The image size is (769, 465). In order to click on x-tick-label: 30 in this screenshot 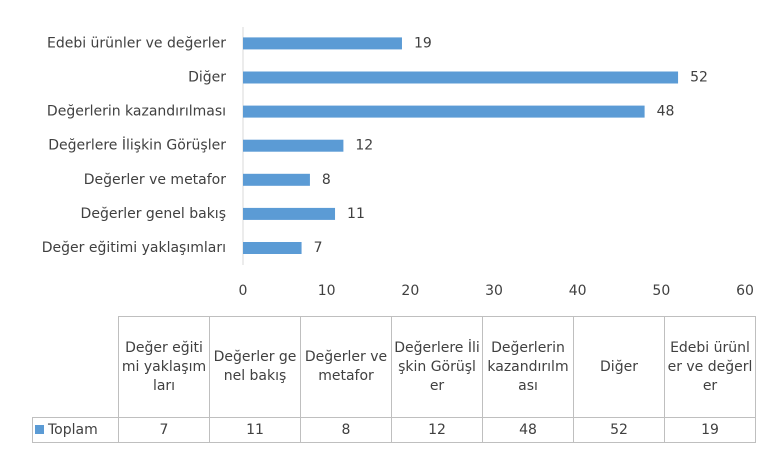, I will do `click(494, 291)`.